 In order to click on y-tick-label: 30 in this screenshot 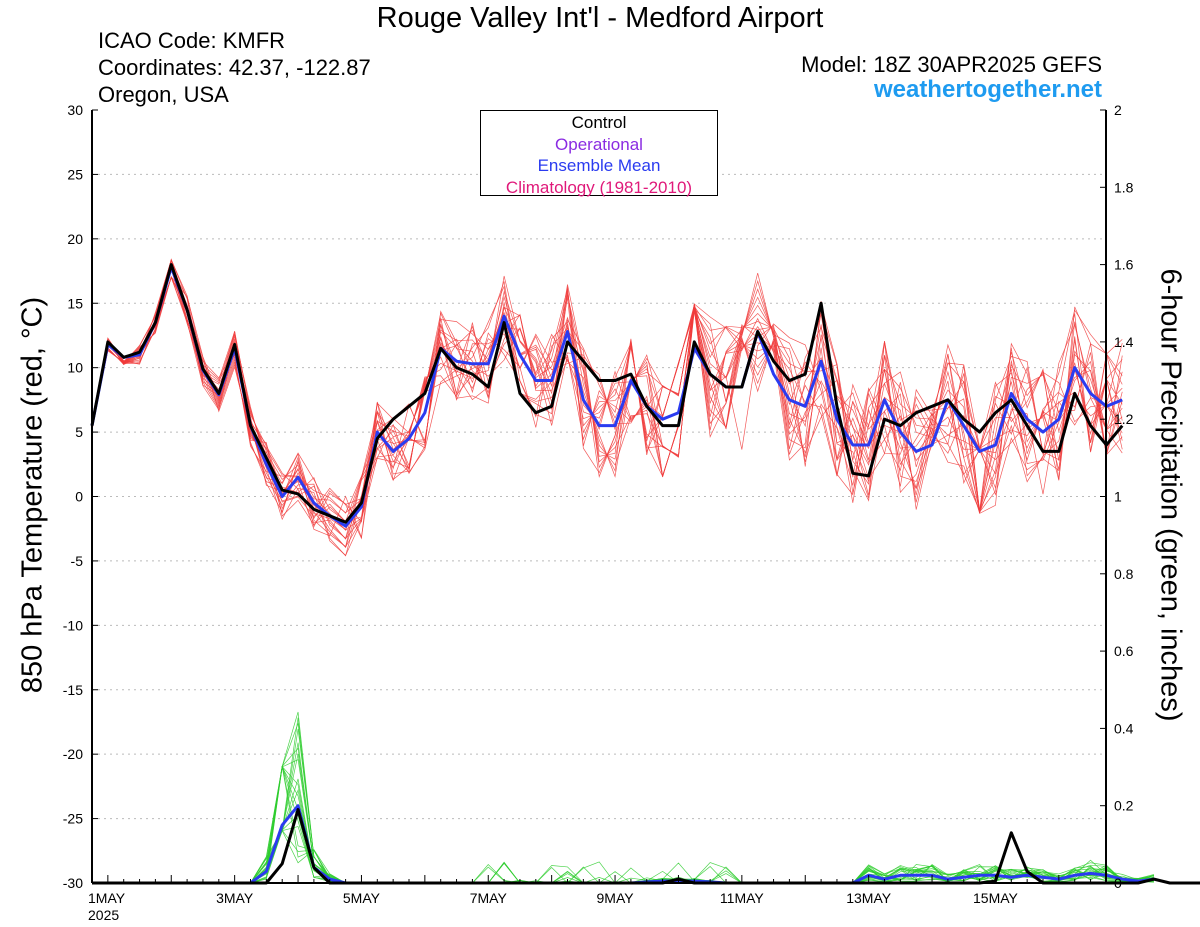, I will do `click(75, 110)`.